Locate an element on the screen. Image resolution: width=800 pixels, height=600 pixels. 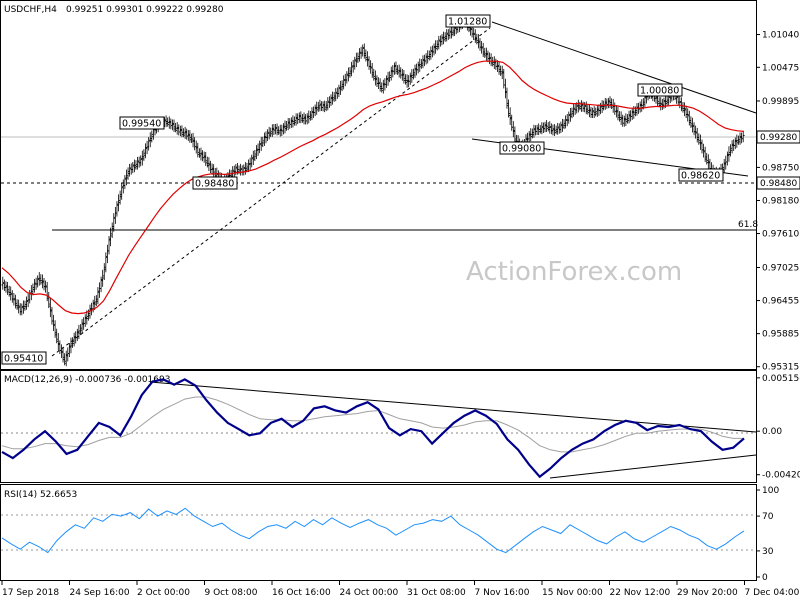
y-tick-label: 0.005156 is located at coordinates (781, 379).